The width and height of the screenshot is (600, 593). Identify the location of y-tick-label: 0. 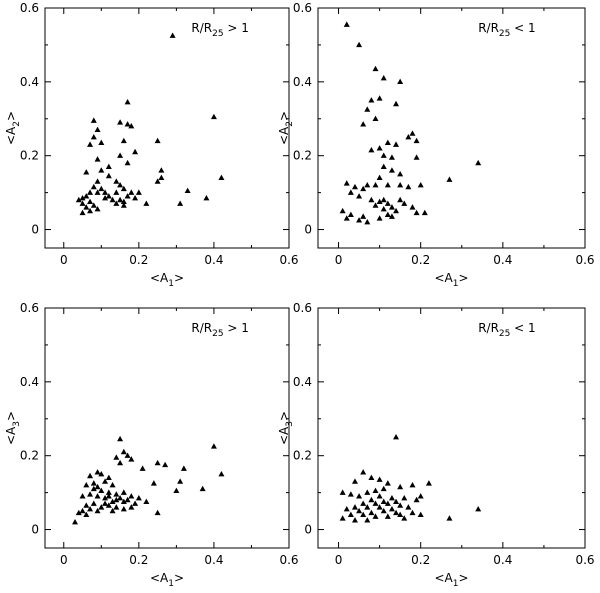
(308, 530).